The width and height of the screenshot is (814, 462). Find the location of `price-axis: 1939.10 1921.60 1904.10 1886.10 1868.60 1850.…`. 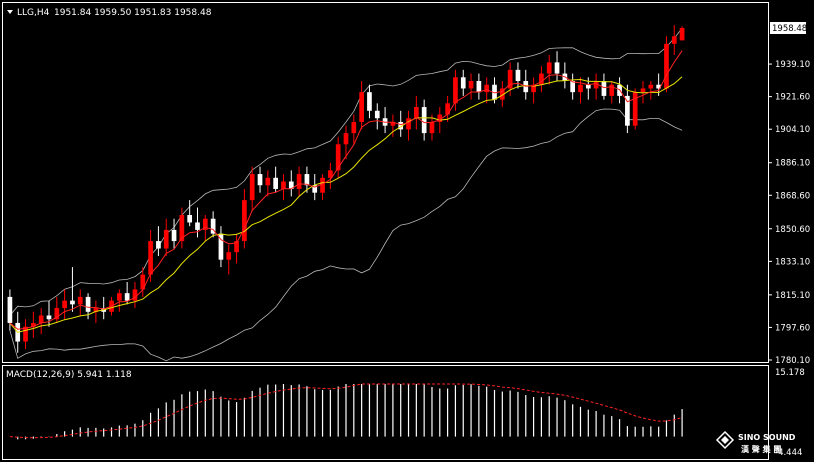

price-axis: 1939.10 1921.60 1904.10 1886.10 1868.60 1850.… is located at coordinates (789, 213).